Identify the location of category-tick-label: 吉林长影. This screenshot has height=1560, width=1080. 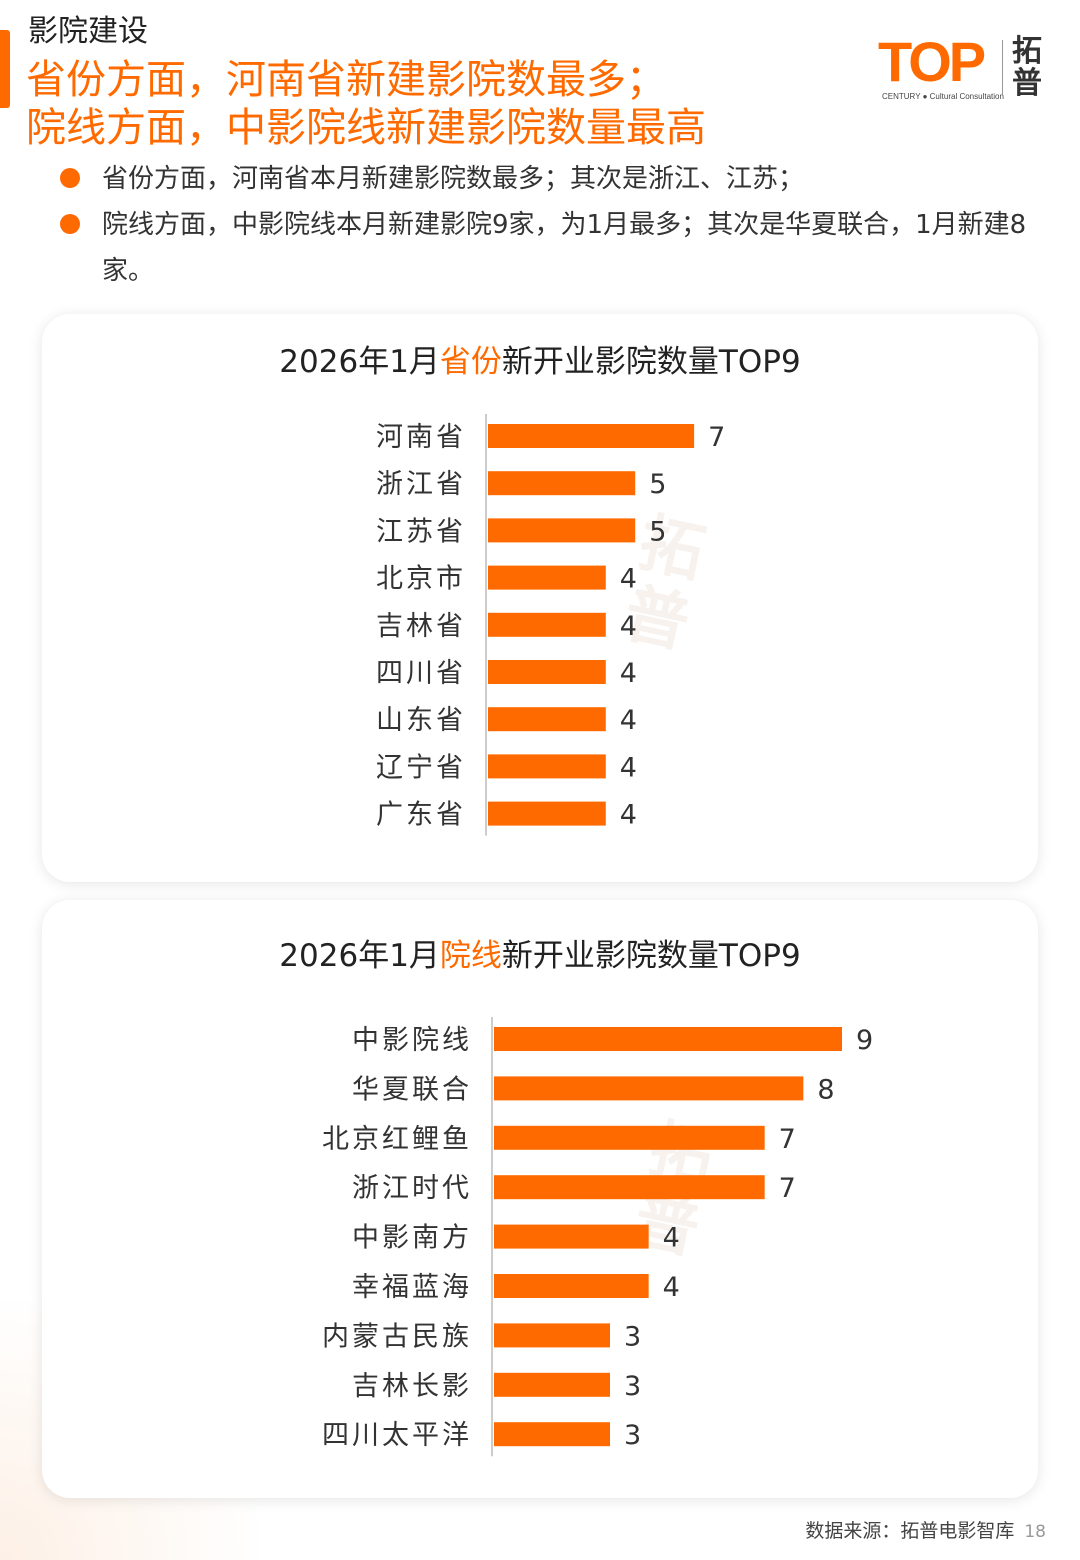
(412, 1386).